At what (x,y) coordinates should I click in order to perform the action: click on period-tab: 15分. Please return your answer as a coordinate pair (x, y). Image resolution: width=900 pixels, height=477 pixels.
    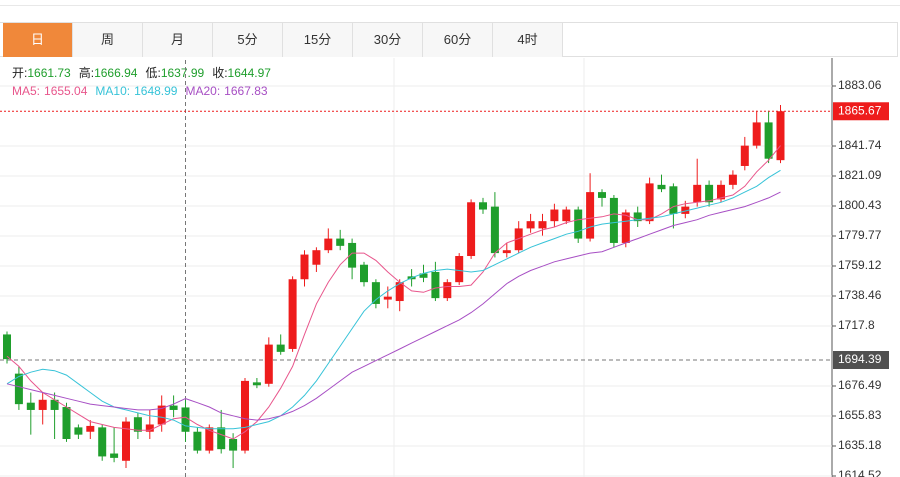
    Looking at the image, I should click on (318, 40).